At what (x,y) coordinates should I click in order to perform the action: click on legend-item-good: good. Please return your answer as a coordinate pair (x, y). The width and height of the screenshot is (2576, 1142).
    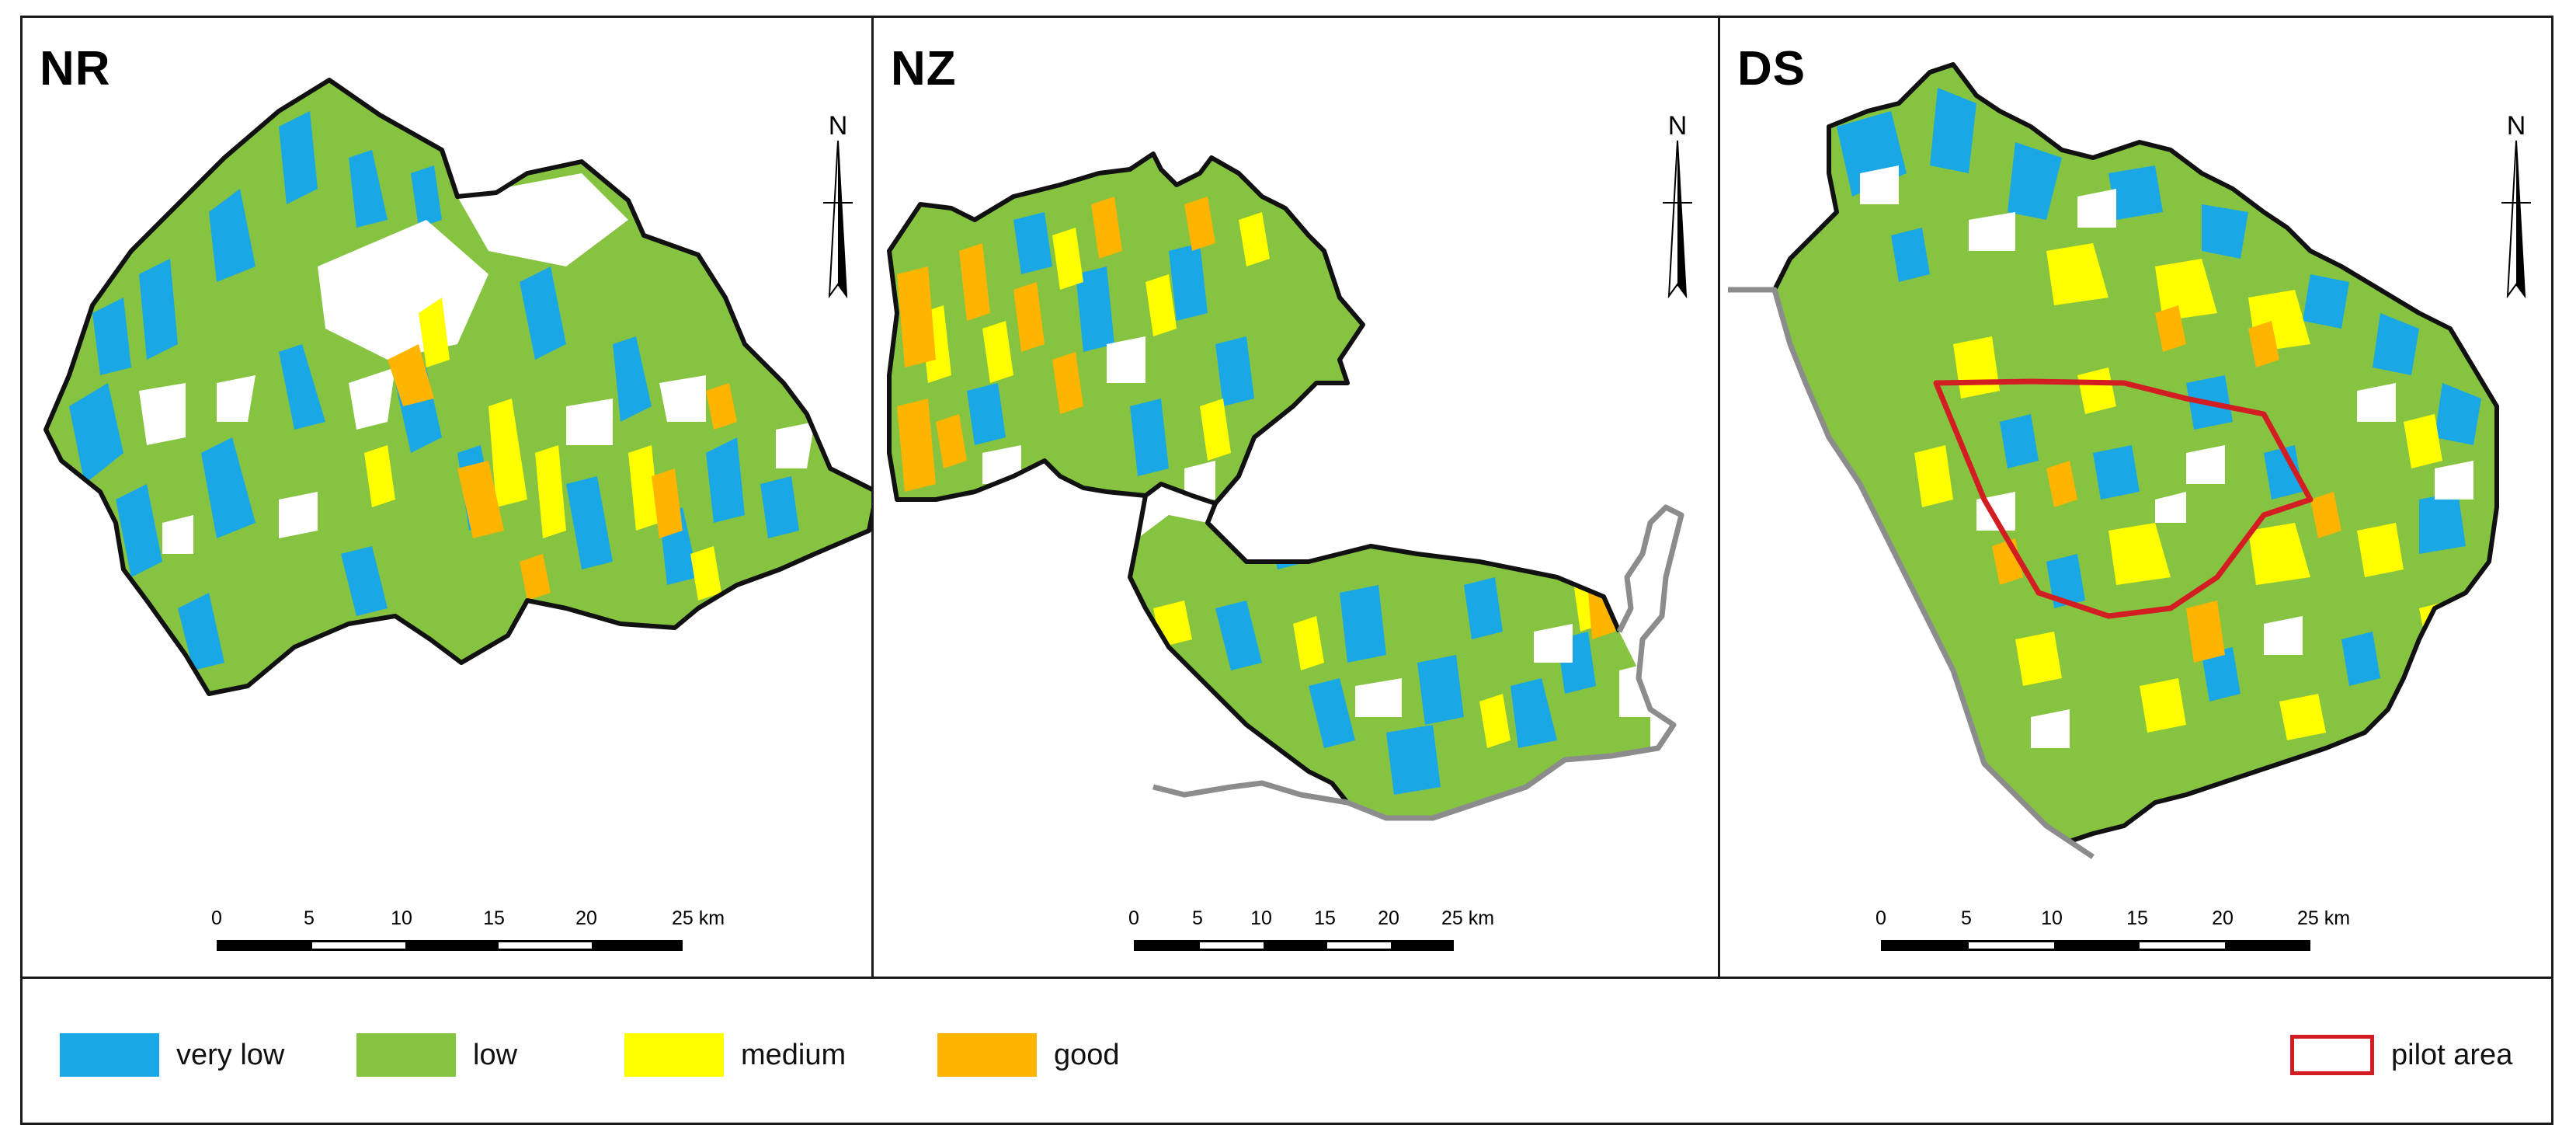
    Looking at the image, I should click on (1028, 1055).